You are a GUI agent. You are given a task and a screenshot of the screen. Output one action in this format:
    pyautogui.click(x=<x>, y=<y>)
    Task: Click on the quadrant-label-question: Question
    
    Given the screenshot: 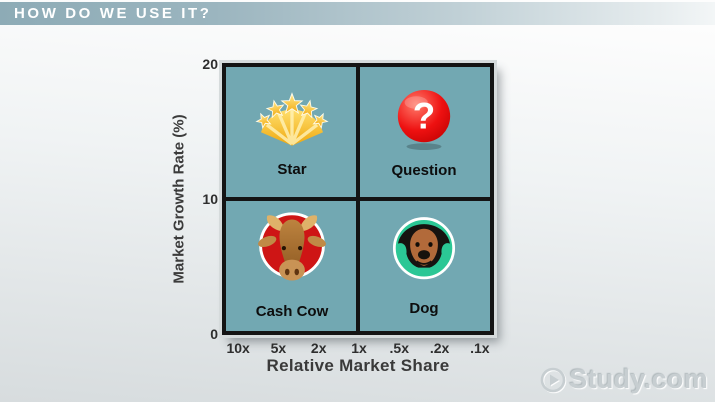 What is the action you would take?
    pyautogui.click(x=424, y=170)
    